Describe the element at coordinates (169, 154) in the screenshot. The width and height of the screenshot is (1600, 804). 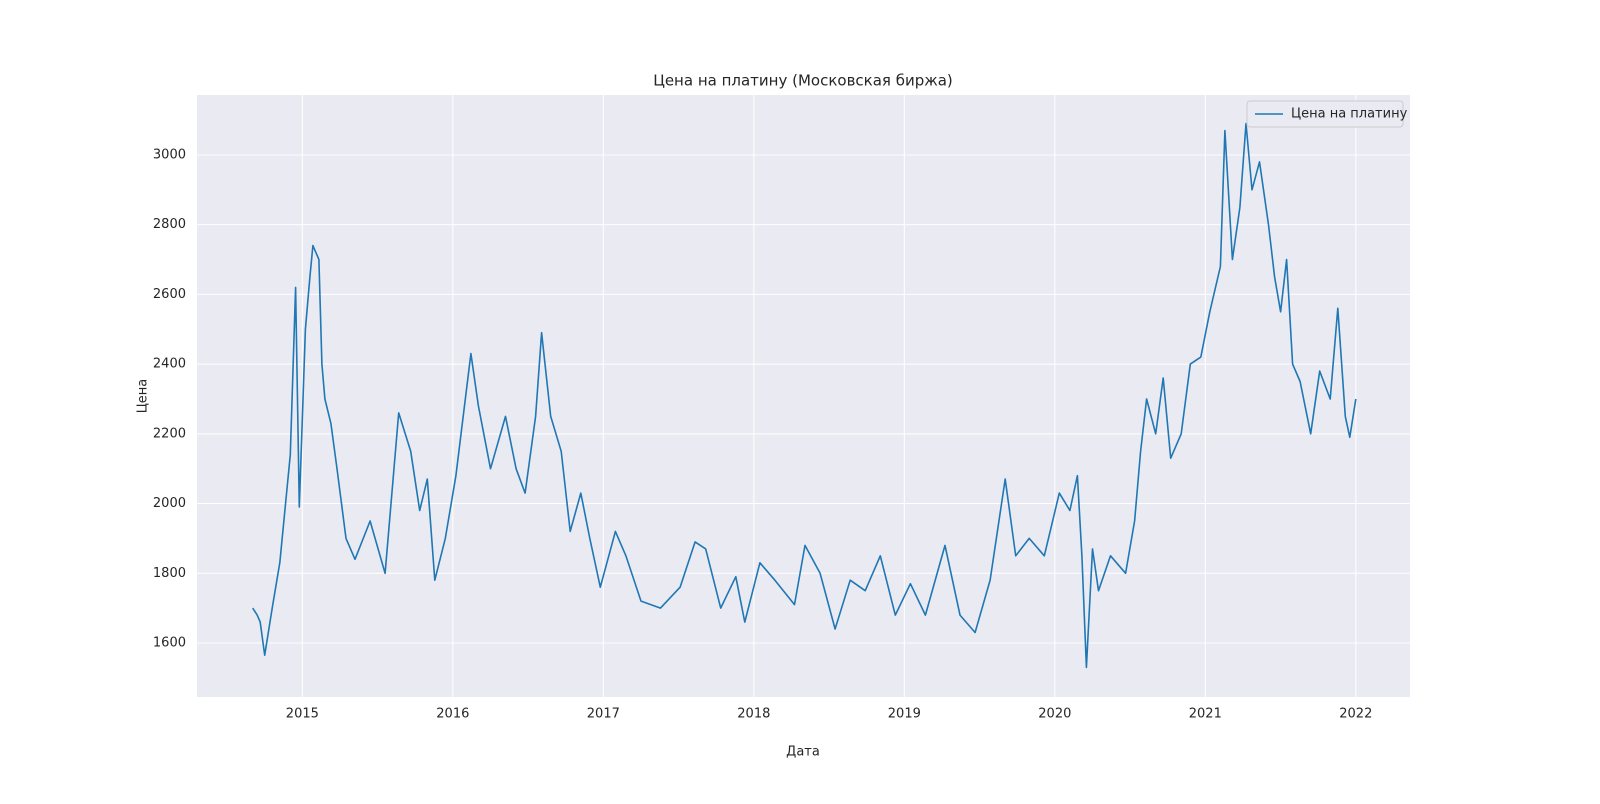
I see `y-tick-label: 3000` at that location.